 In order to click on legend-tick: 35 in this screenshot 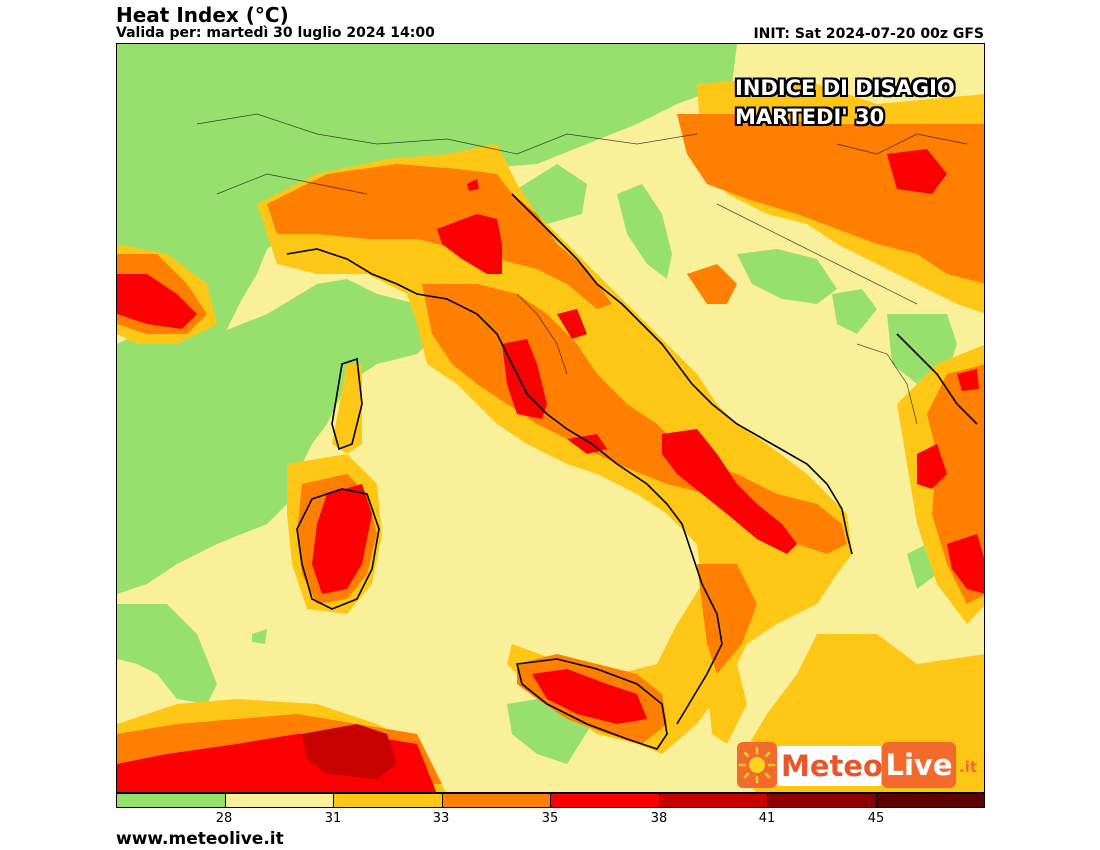, I will do `click(550, 818)`.